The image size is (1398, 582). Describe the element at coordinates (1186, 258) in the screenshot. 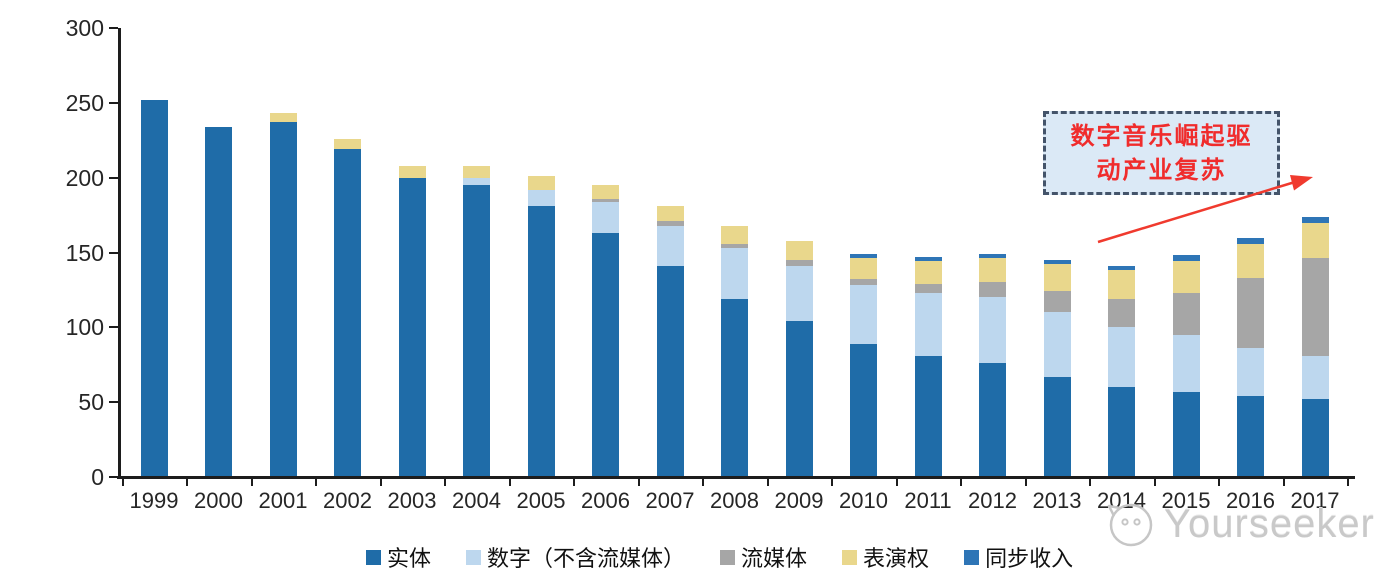

I see `bar-2015-sync-segment` at that location.